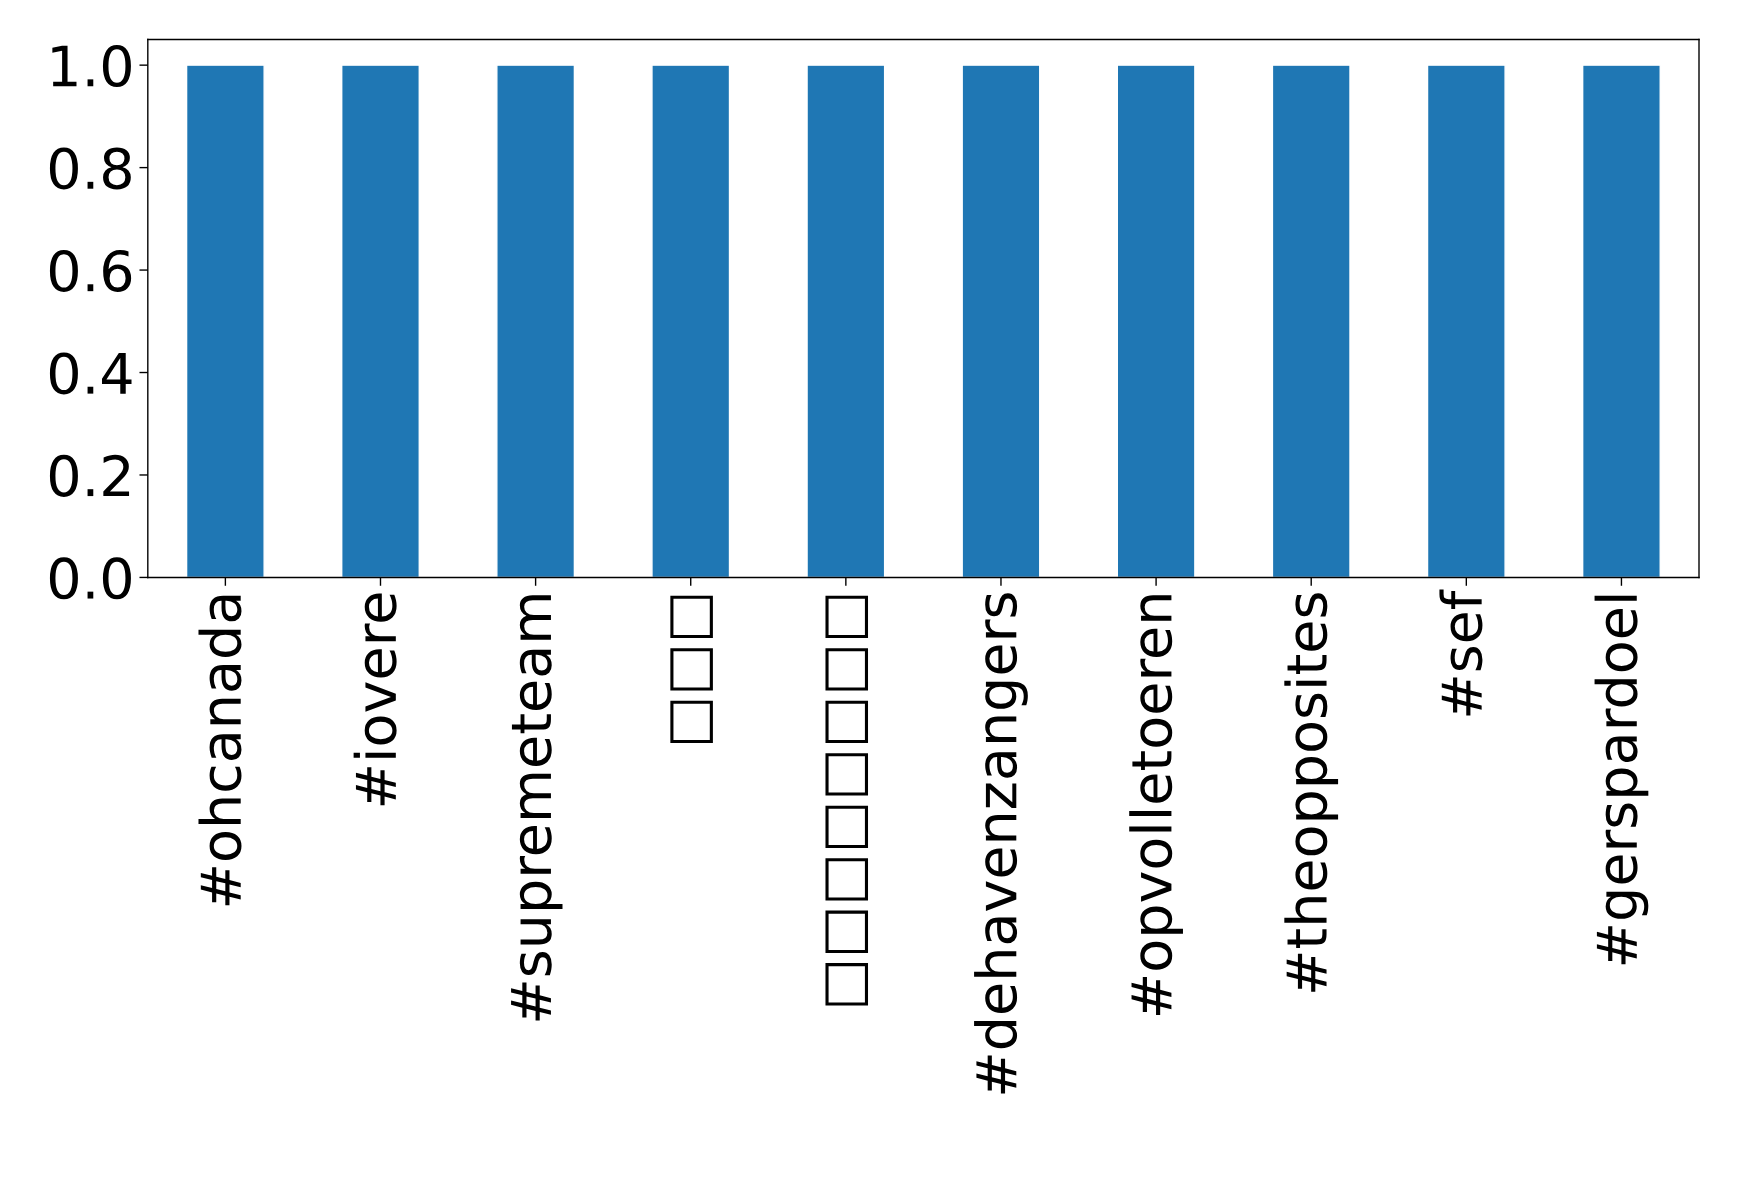 This screenshot has width=1739, height=1198. Describe the element at coordinates (1001, 843) in the screenshot. I see `x-tick-label: #dehavenzangers` at that location.